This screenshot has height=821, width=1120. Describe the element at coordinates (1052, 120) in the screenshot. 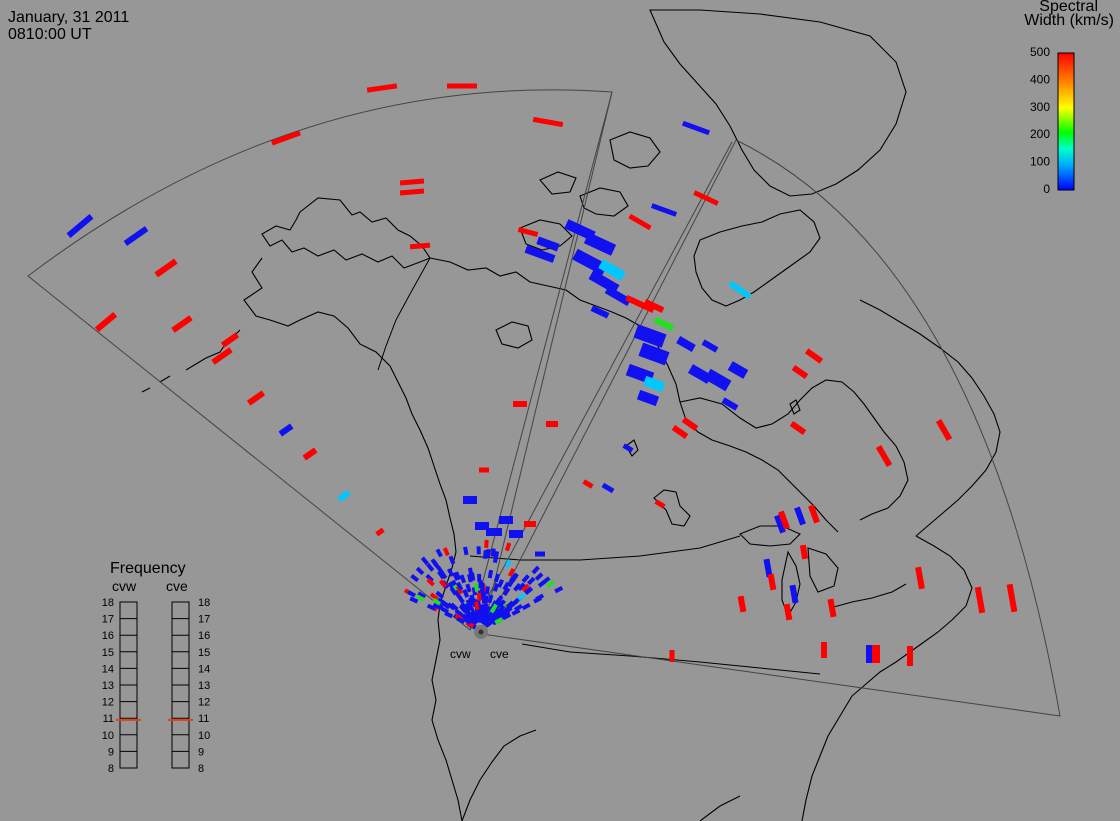

I see `spectral-width-legend: 0 100 200 300 400 500` at that location.